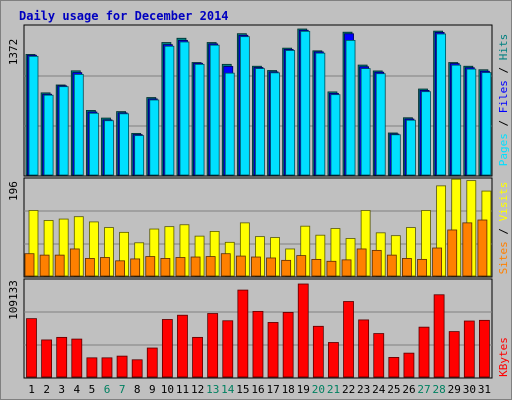 The image size is (512, 400). I want to click on x-tick-label-day-8: 8, so click(137, 389).